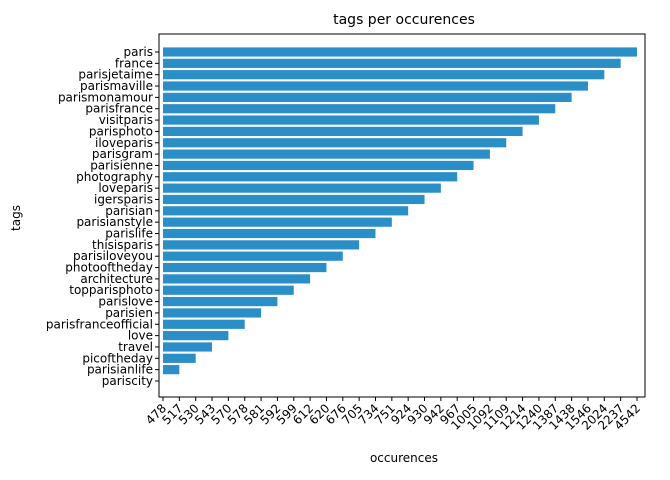 This screenshot has height=480, width=670. Describe the element at coordinates (109, 268) in the screenshot. I see `y-tick-label: photooftheday` at that location.